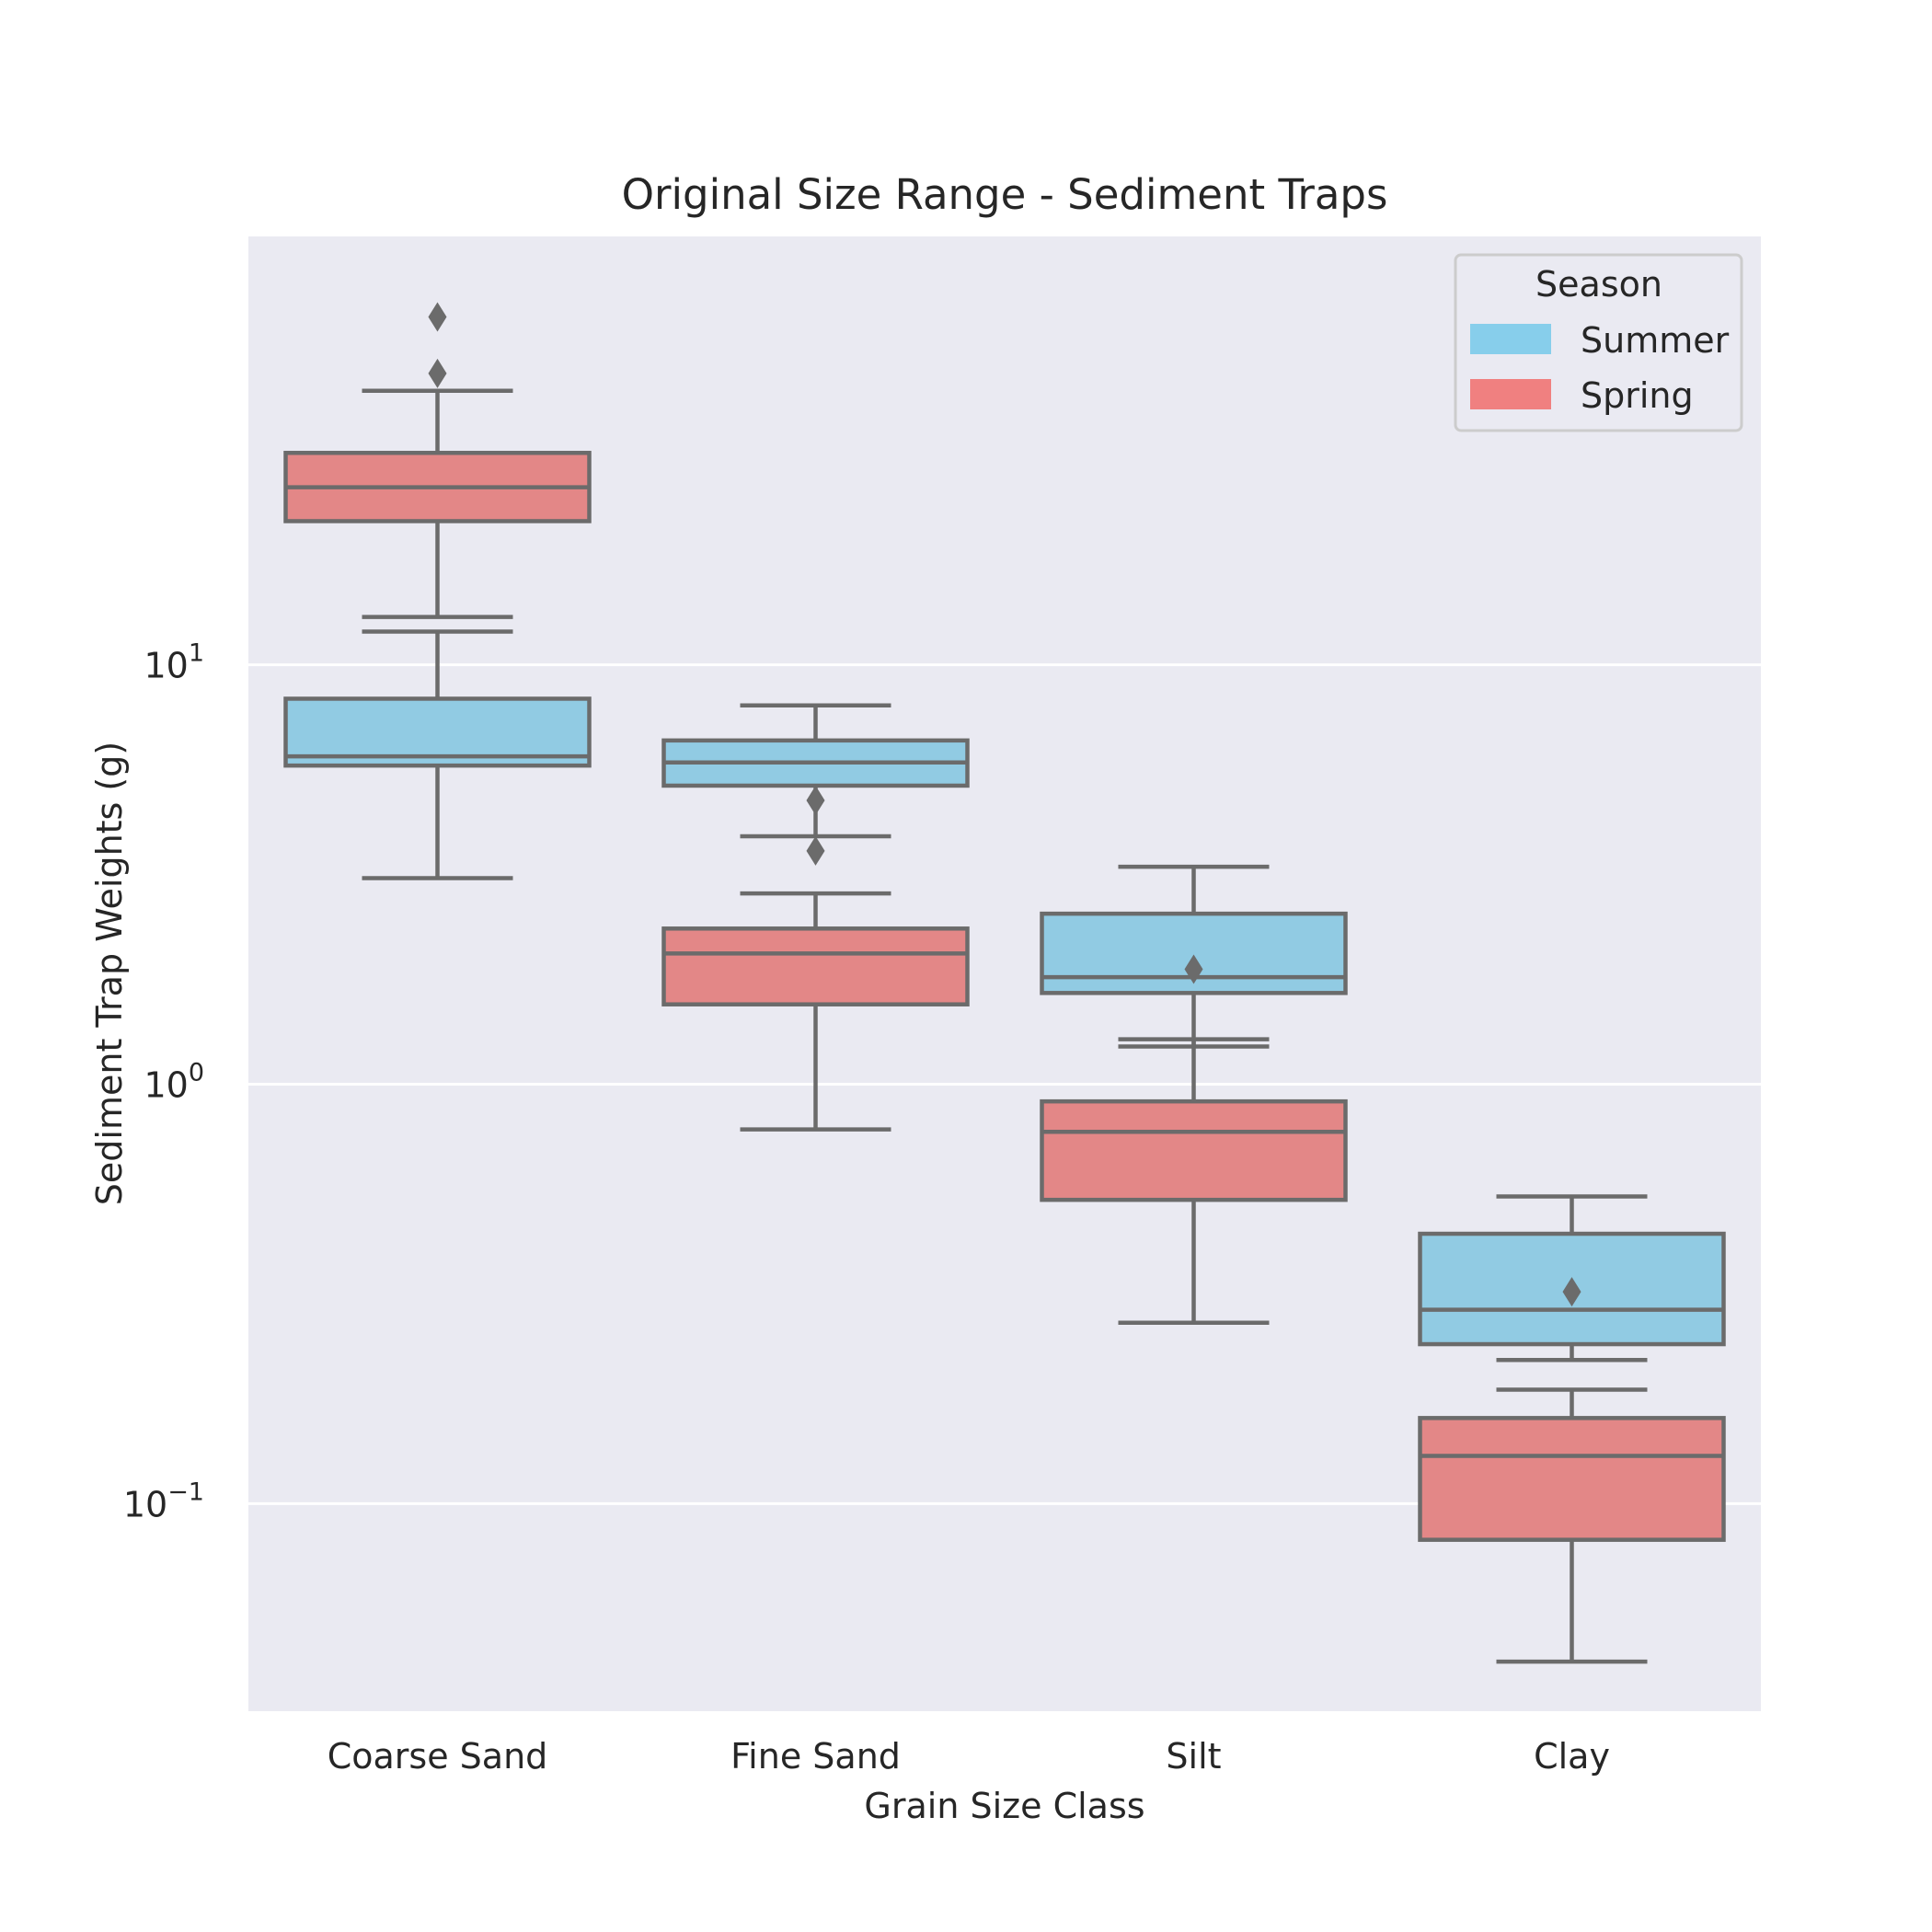 The image size is (1932, 1932). I want to click on chart-title: Original Size Range - Sediment Traps, so click(1005, 194).